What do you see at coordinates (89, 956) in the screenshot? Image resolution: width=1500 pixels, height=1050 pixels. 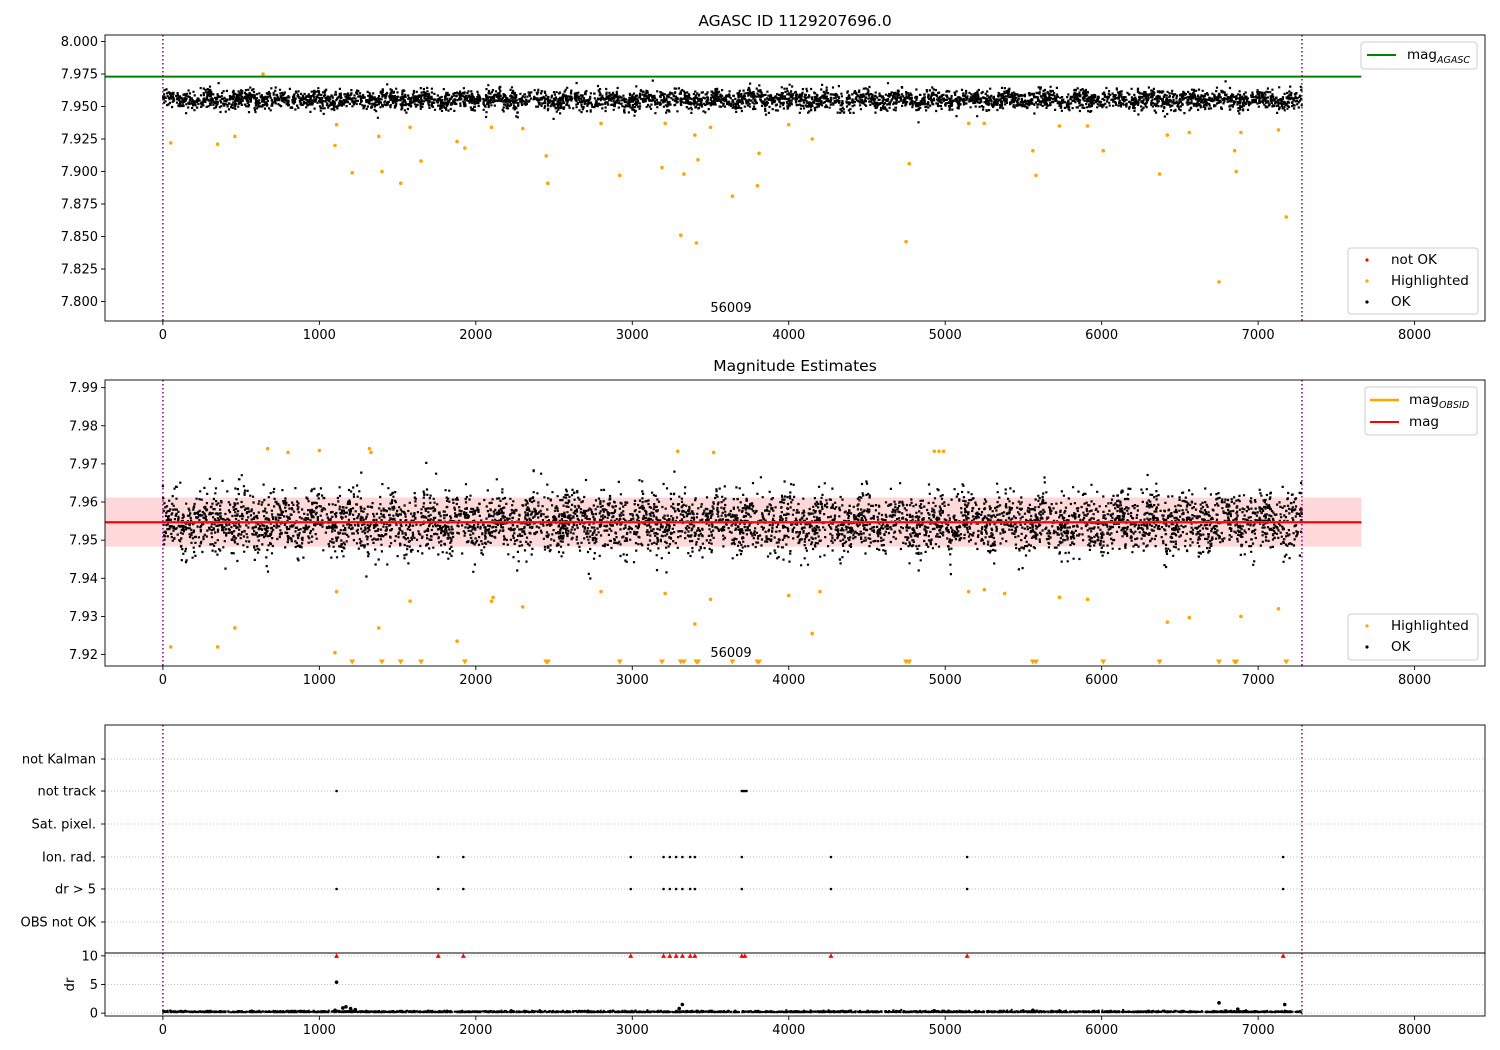 I see `y-tick-label: 10` at bounding box center [89, 956].